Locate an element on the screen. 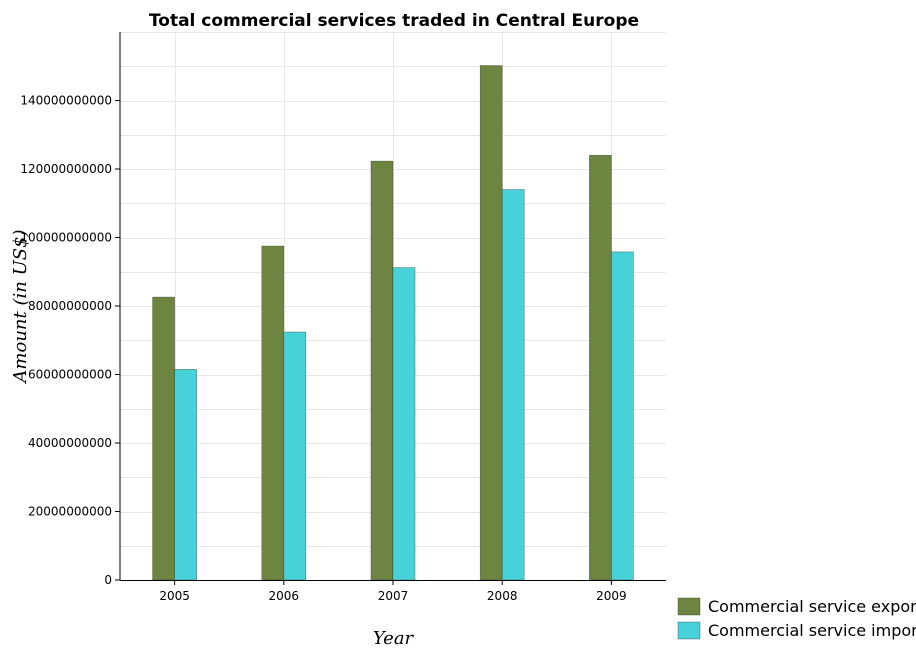 Image resolution: width=916 pixels, height=650 pixels. bar-exports-2009 is located at coordinates (600, 368).